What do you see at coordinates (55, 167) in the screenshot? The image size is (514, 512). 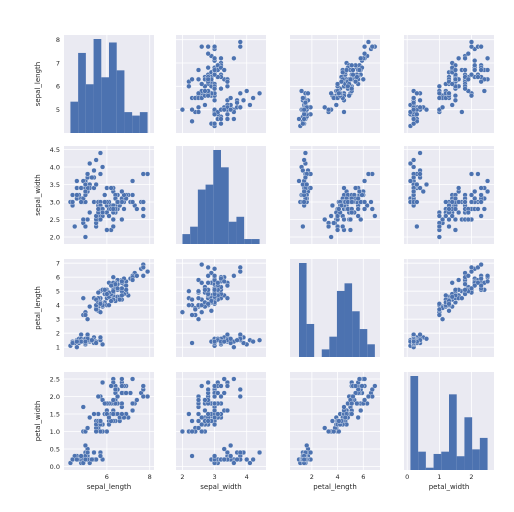 I see `y-tick-label: 4.0` at bounding box center [55, 167].